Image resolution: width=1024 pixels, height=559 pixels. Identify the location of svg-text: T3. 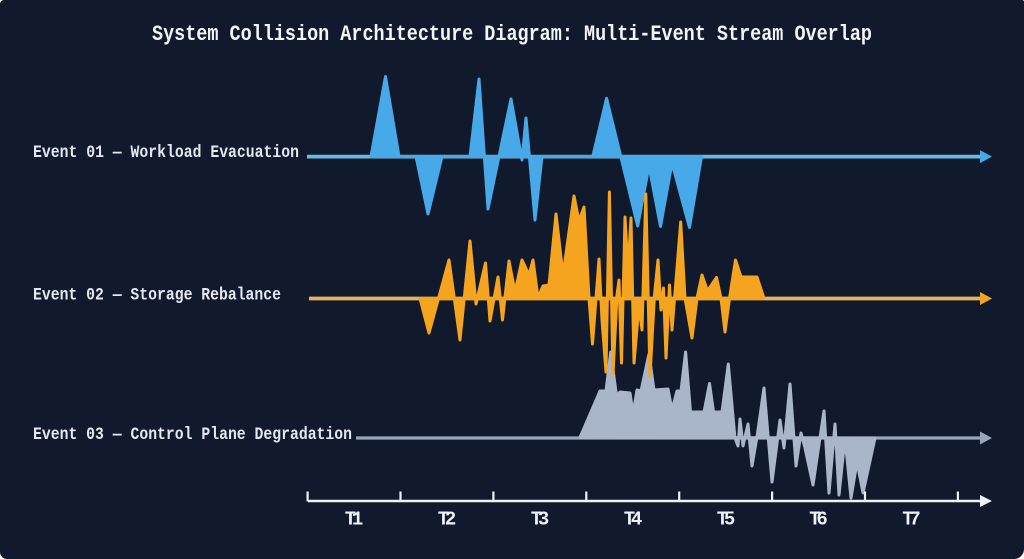
(540, 520).